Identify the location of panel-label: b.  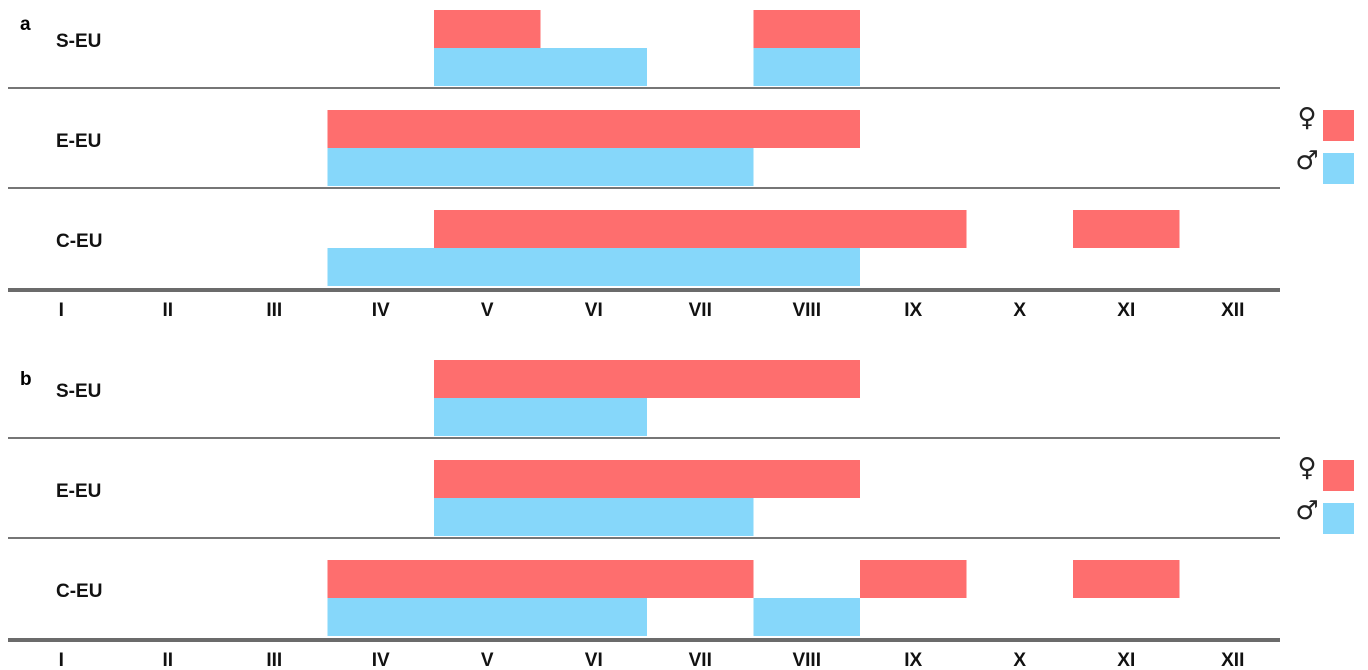
(26, 379).